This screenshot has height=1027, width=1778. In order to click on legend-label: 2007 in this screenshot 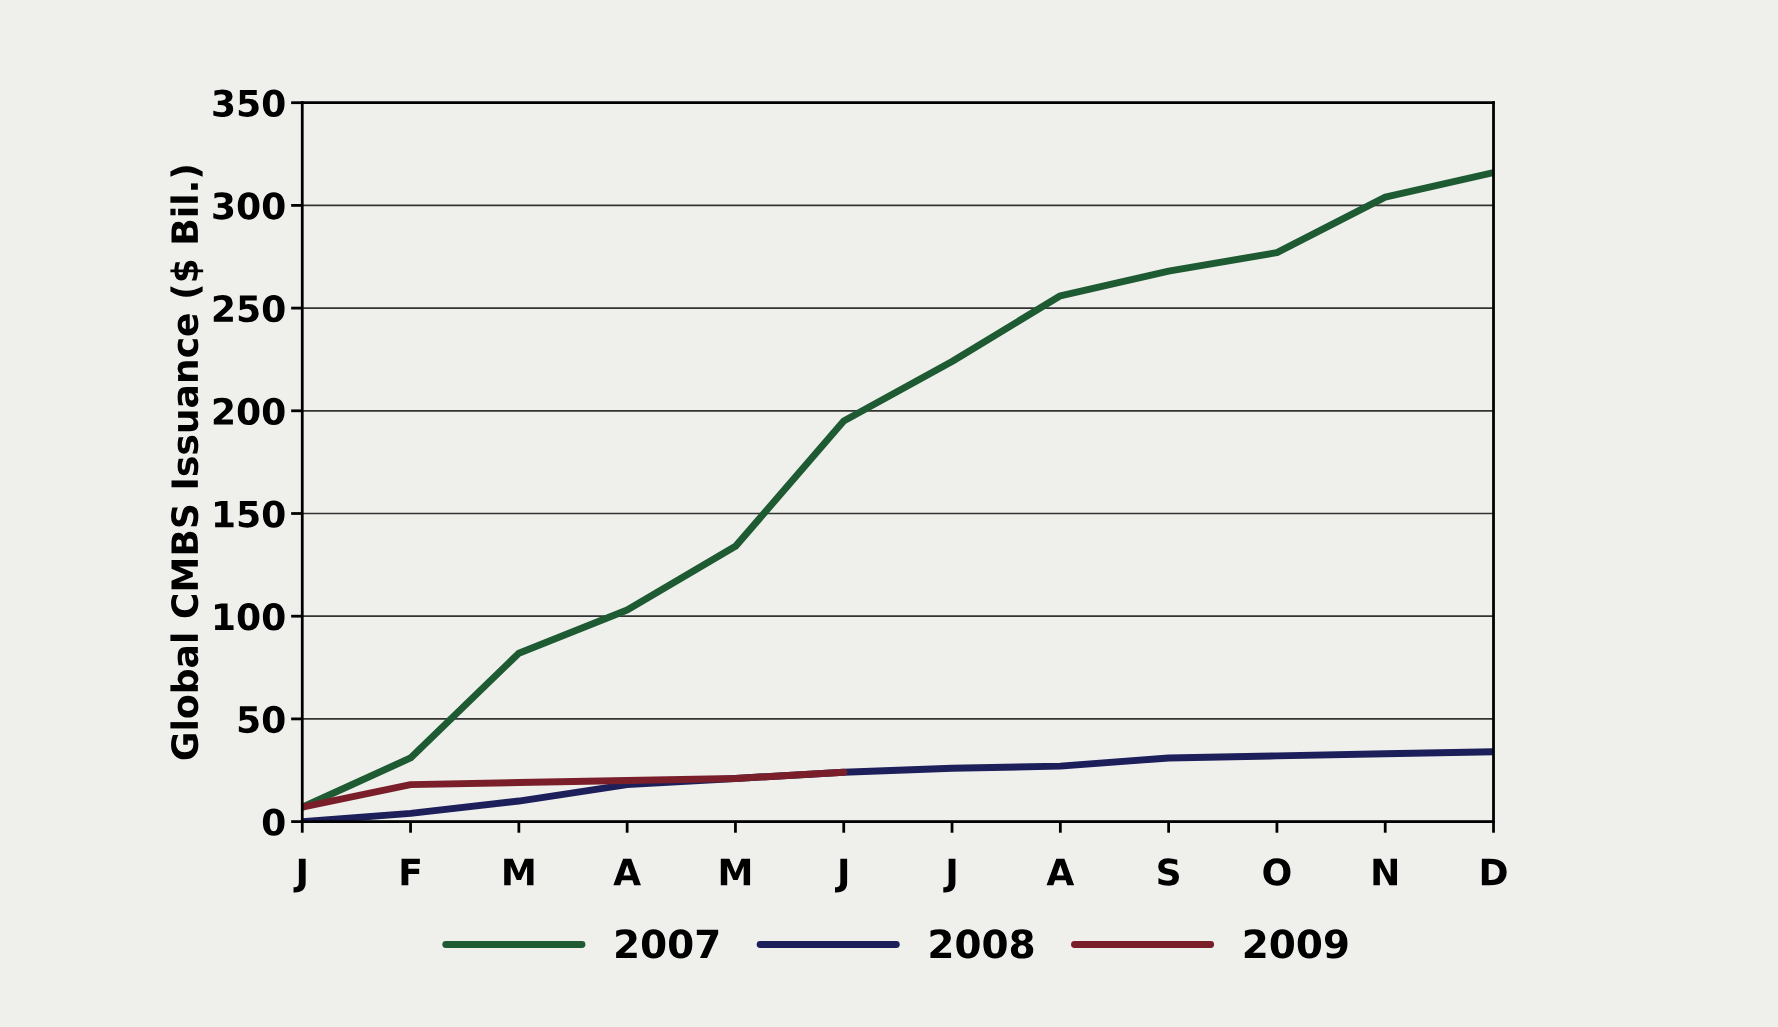, I will do `click(667, 944)`.